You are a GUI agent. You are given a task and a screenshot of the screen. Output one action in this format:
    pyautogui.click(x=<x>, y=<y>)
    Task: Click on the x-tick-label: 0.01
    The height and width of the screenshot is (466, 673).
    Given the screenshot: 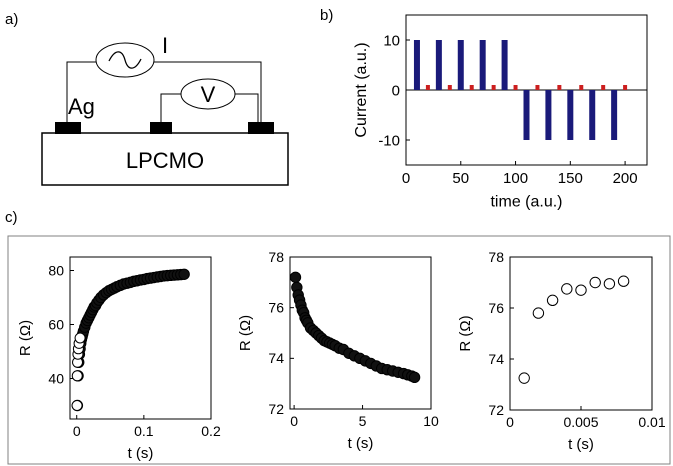 What is the action you would take?
    pyautogui.click(x=651, y=422)
    